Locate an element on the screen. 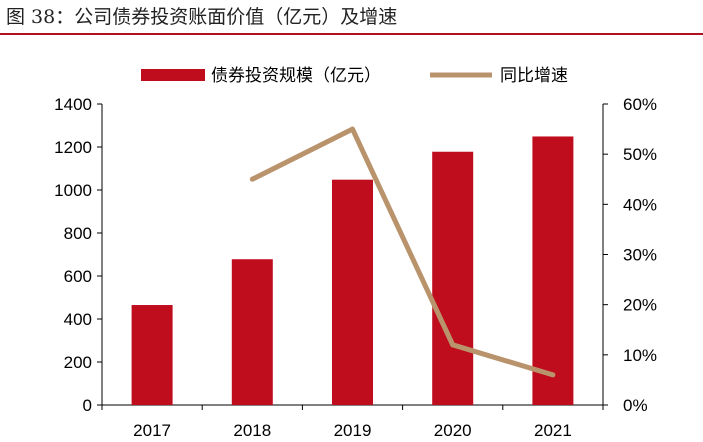 The height and width of the screenshot is (442, 703). y-left-tick-label: 0 is located at coordinates (87, 405).